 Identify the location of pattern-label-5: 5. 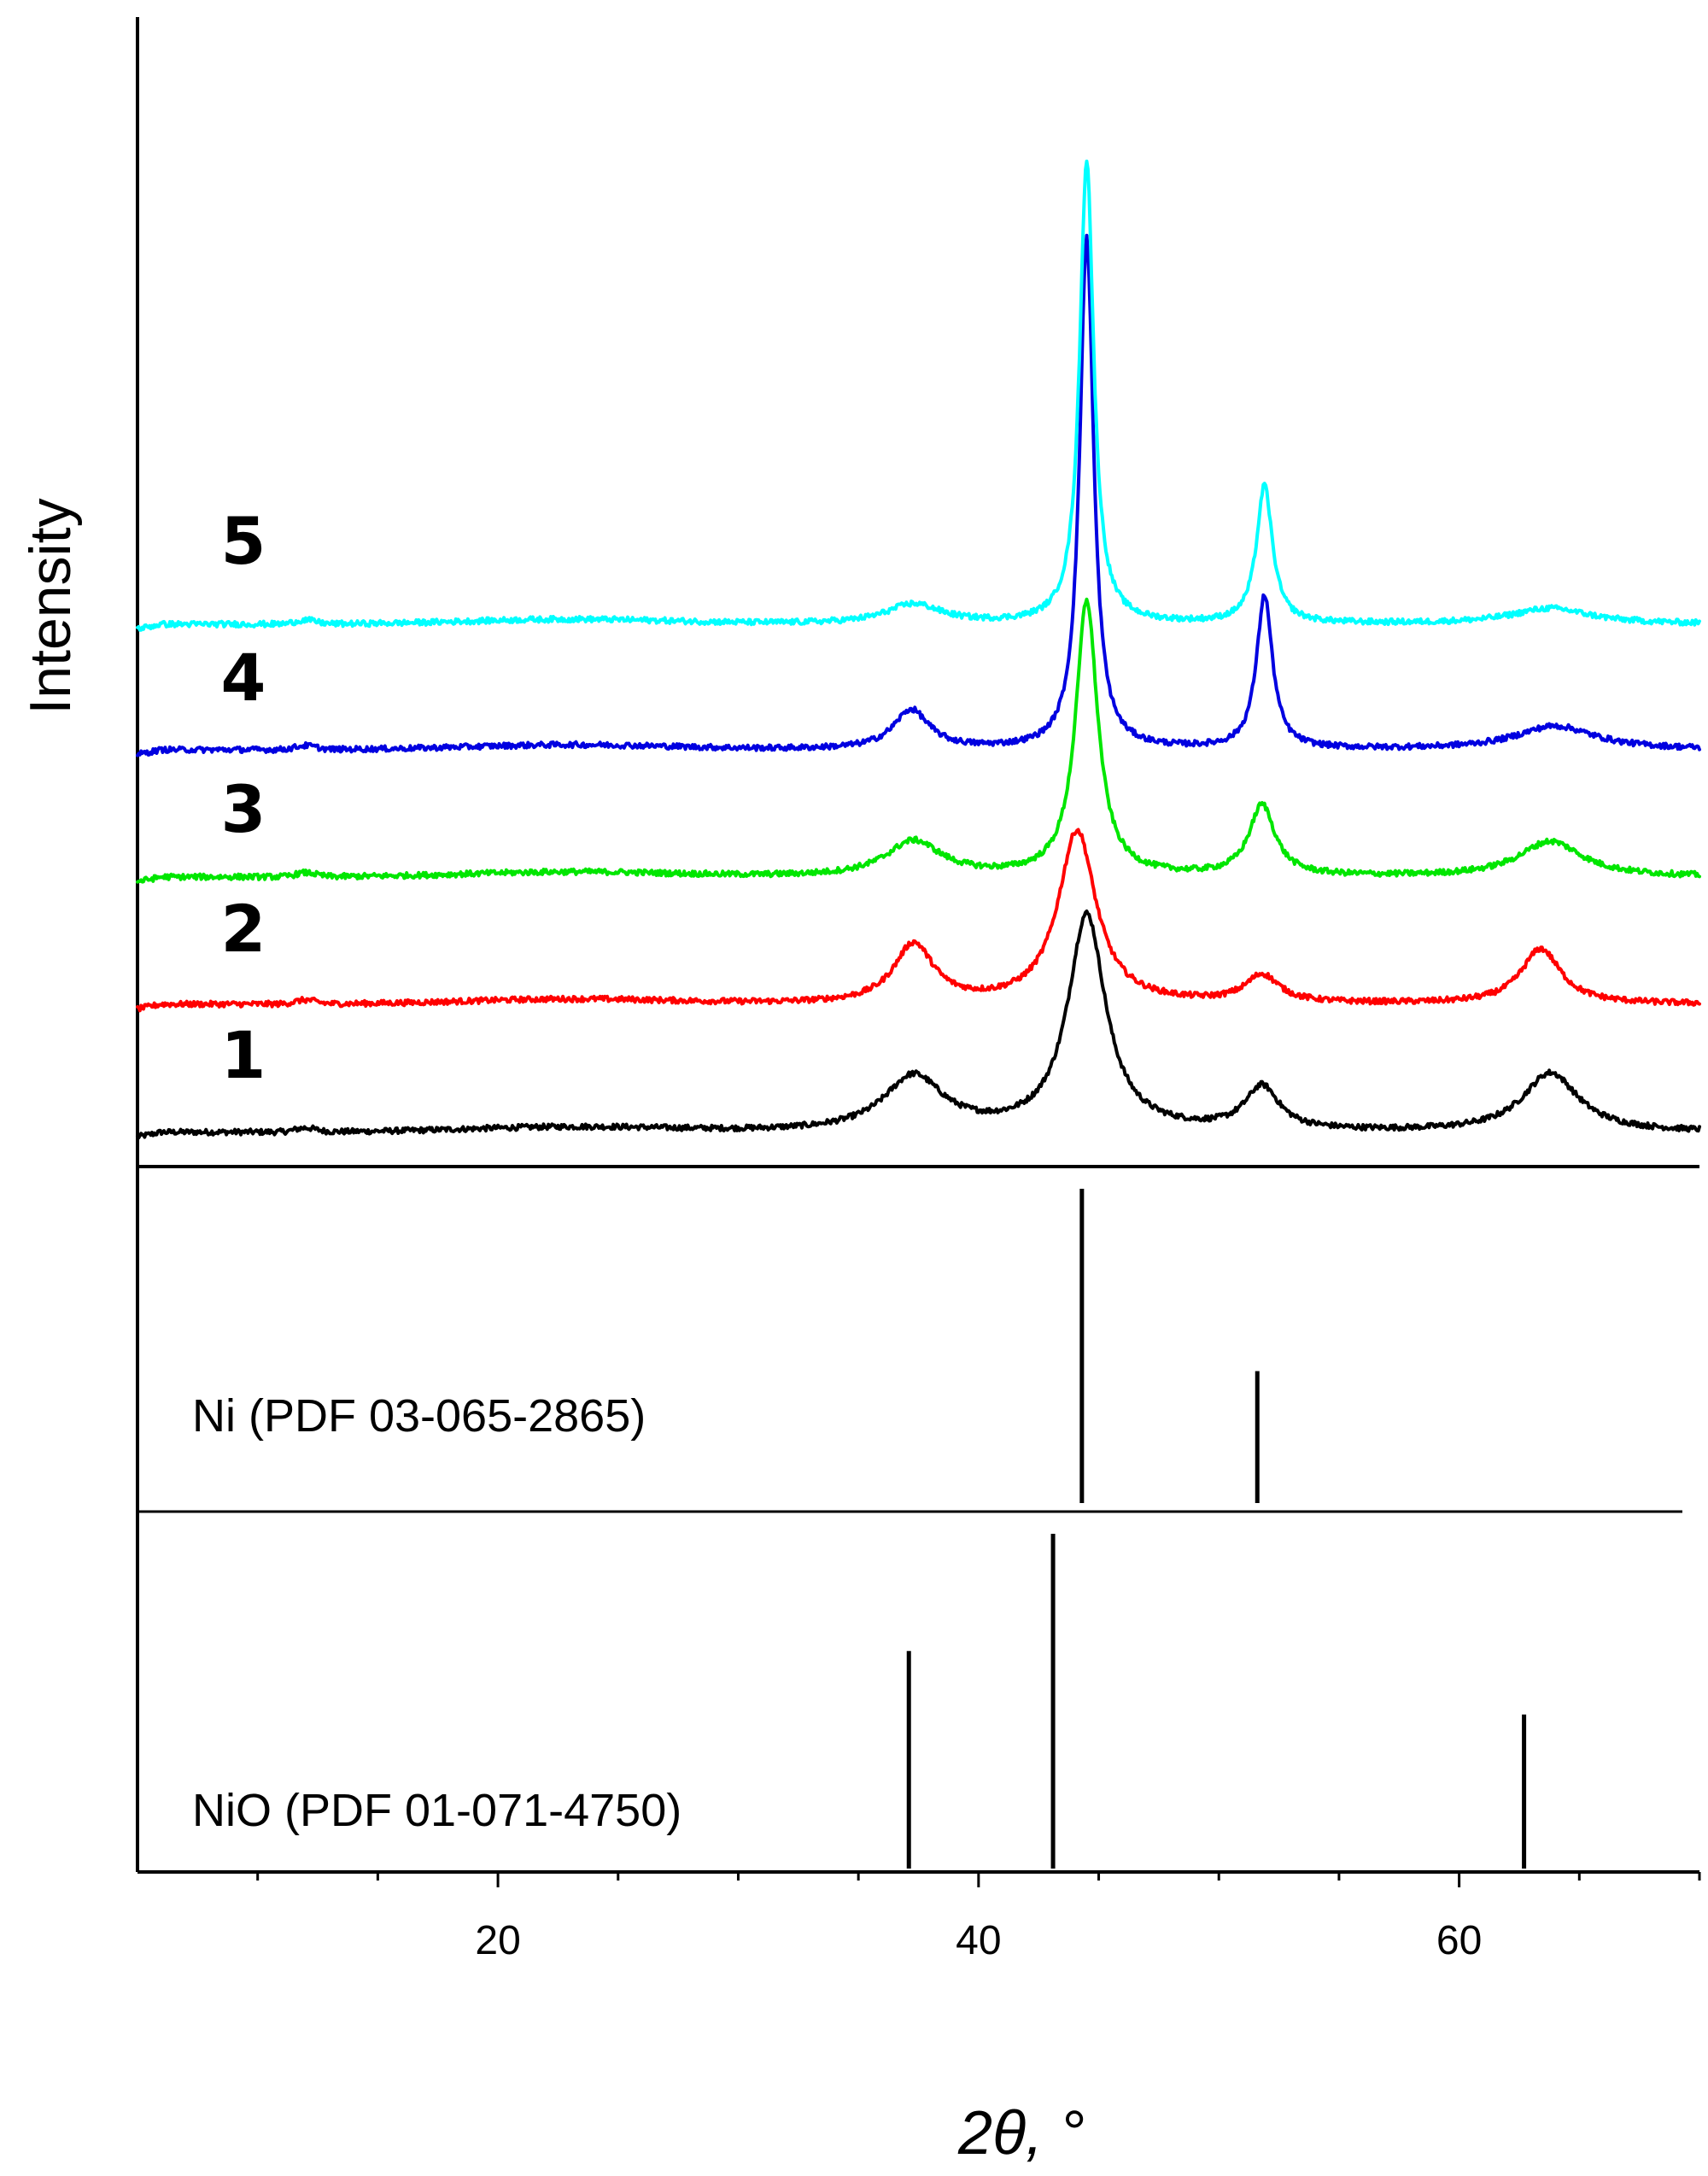
(243, 541).